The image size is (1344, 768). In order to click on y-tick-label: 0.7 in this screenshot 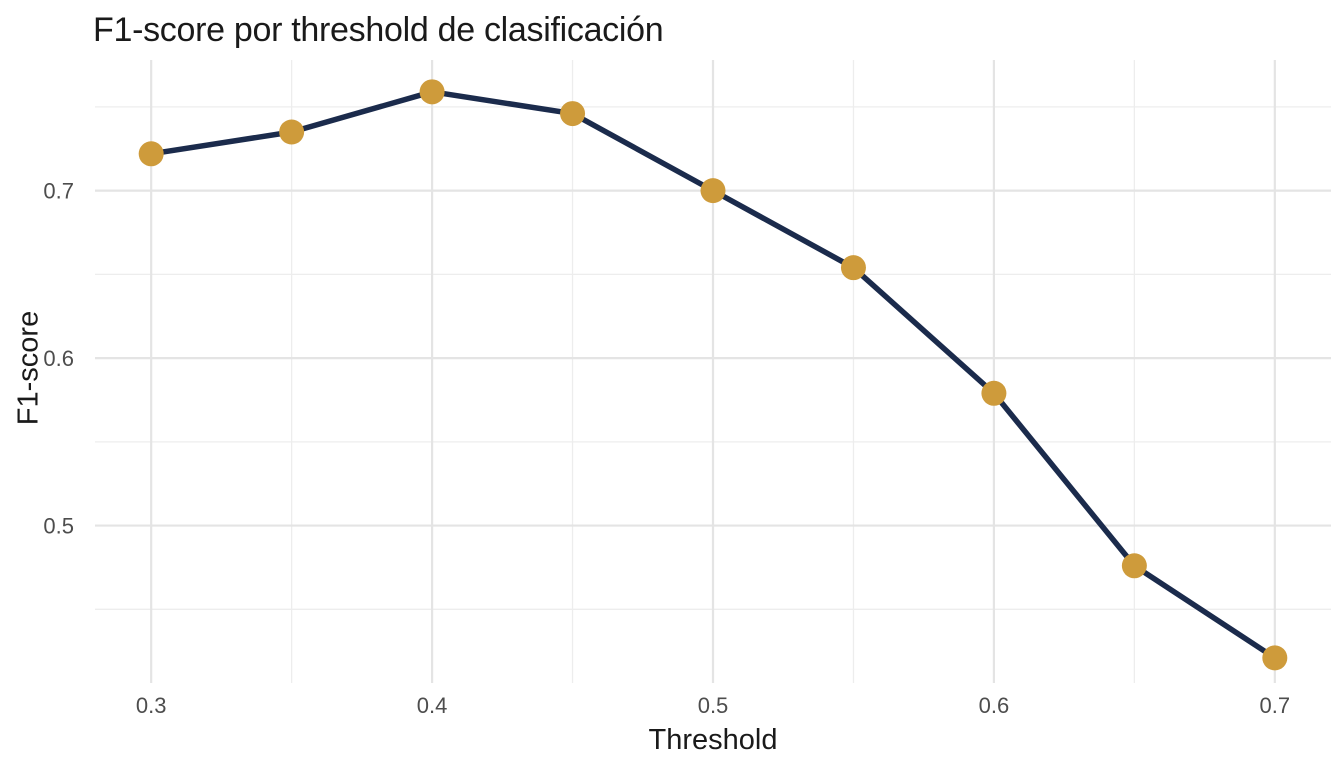, I will do `click(58, 191)`.